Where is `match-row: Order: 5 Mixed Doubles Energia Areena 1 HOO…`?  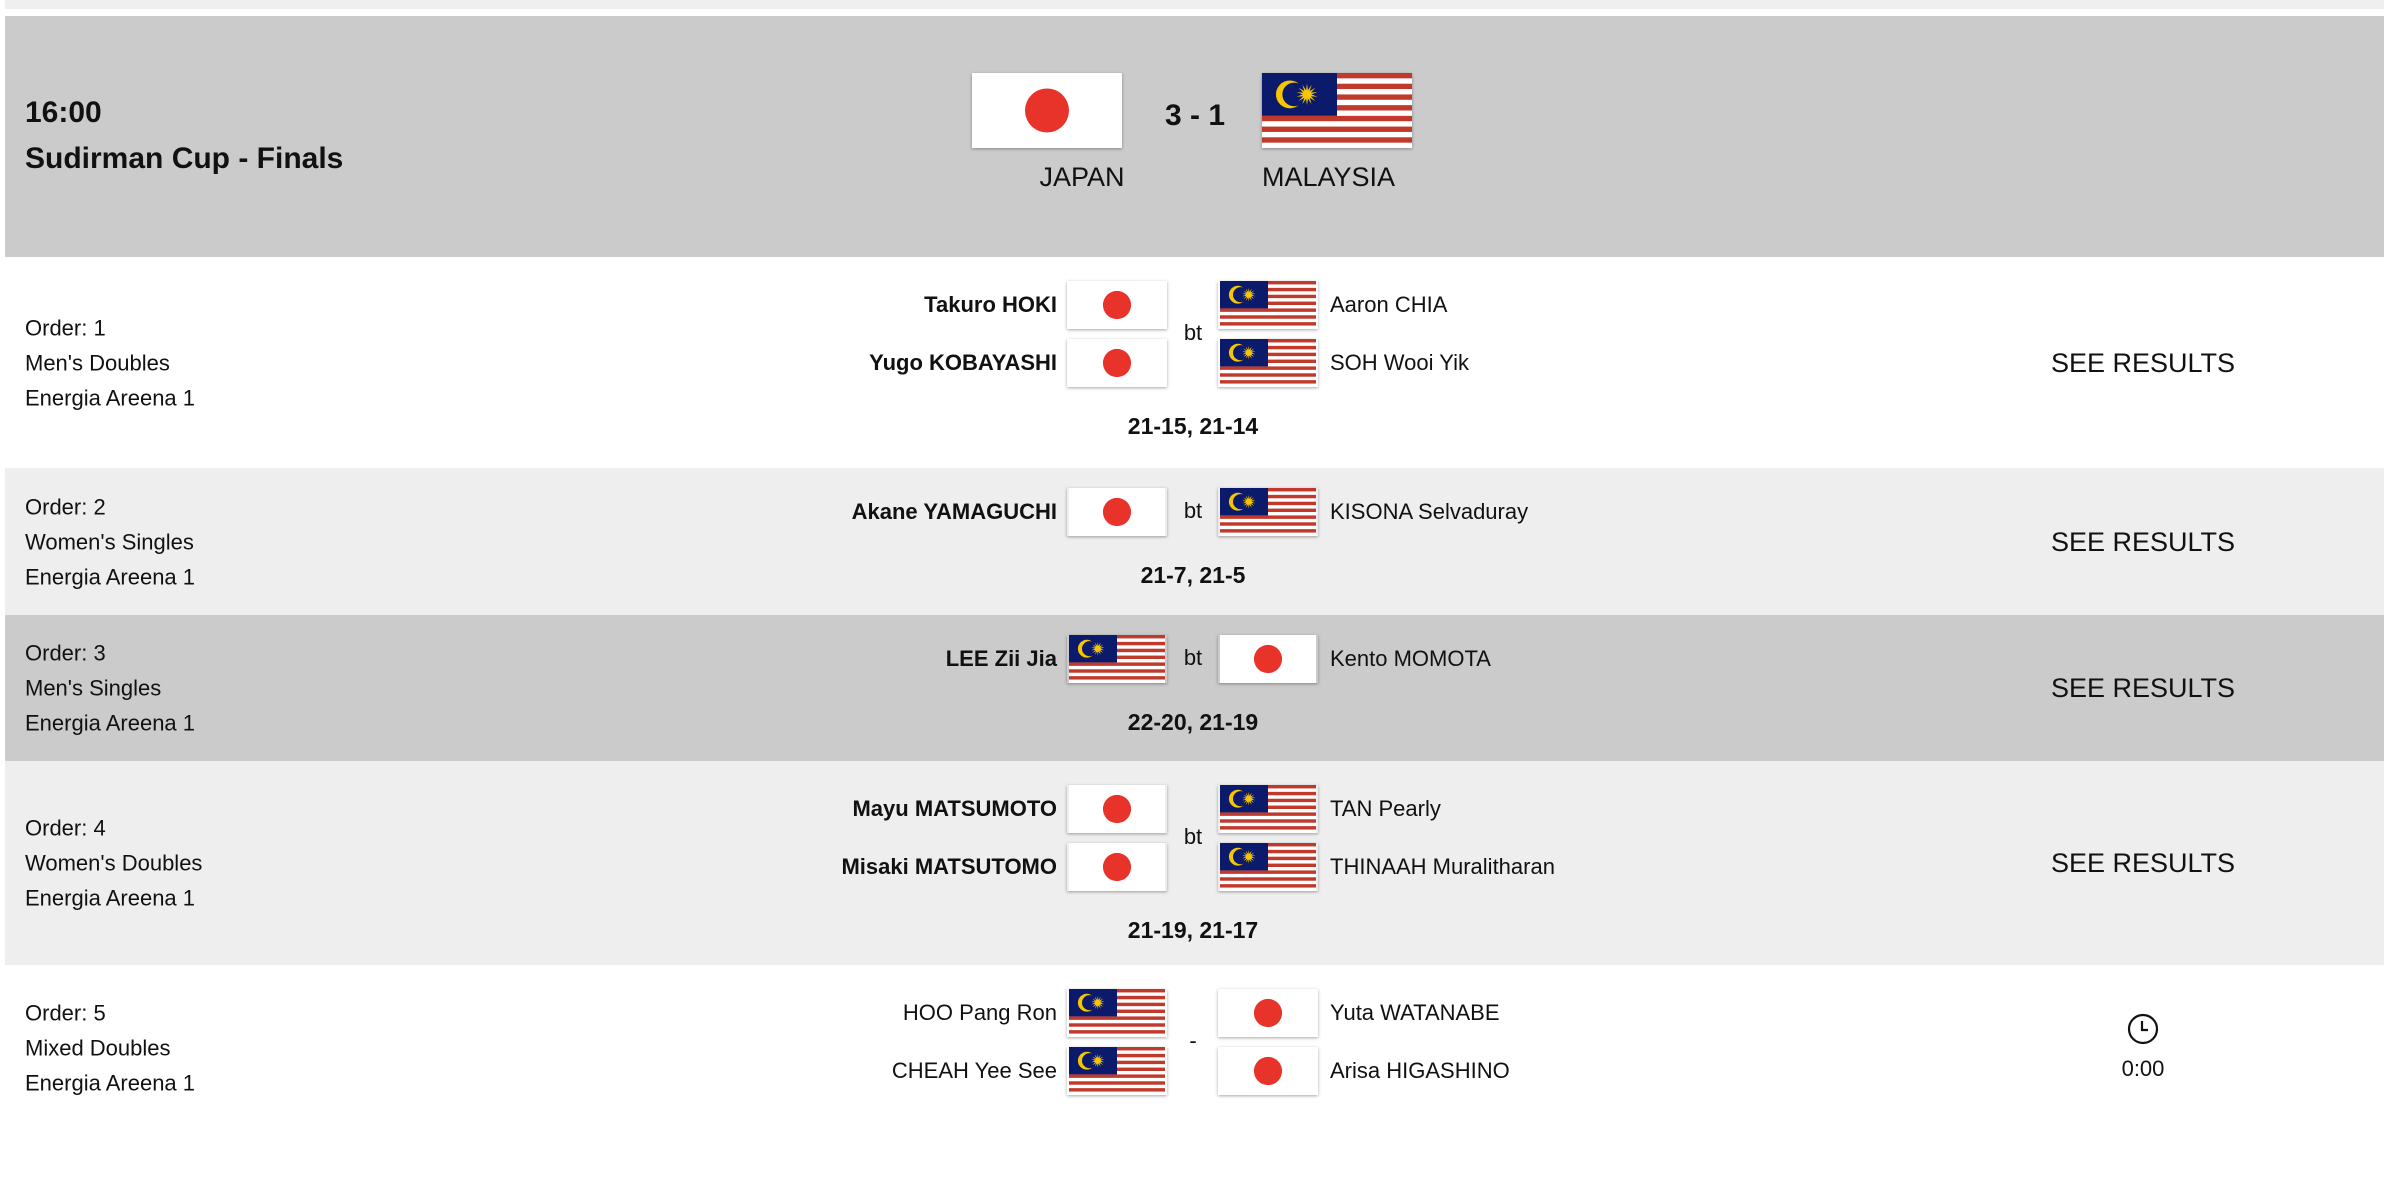
match-row: Order: 5 Mixed Doubles Energia Areena 1 HOO… is located at coordinates (1194, 1048).